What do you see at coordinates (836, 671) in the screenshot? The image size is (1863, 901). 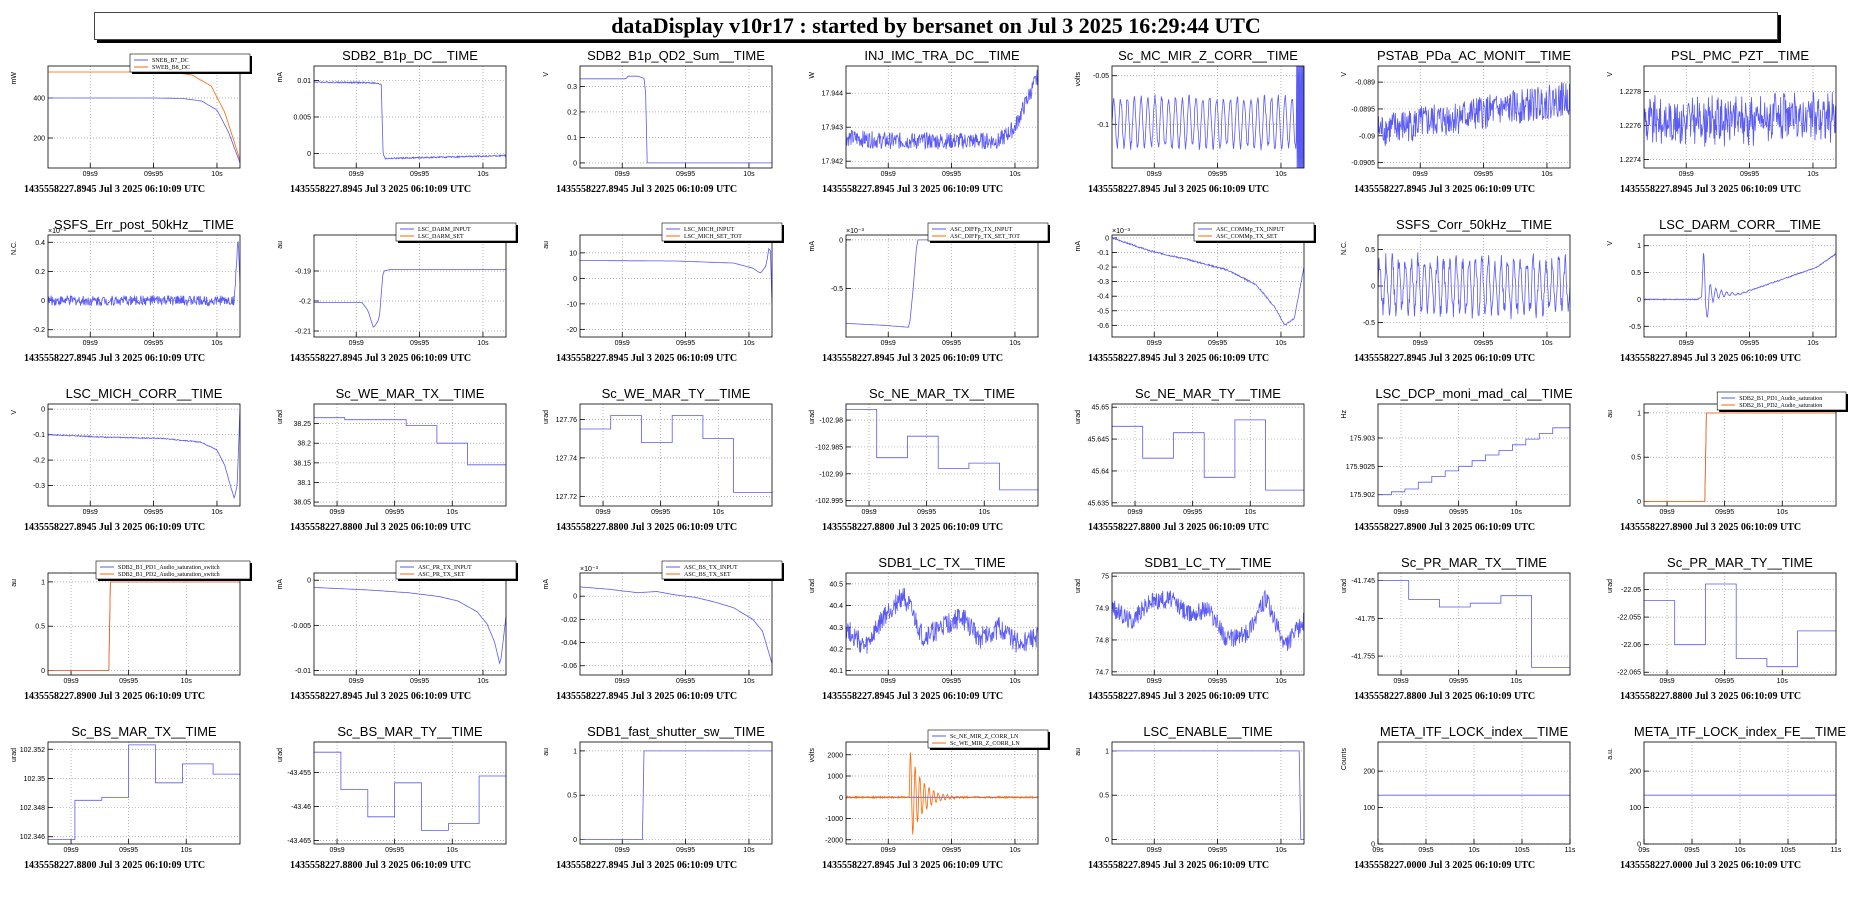 I see `y-tick-label: 40.1` at bounding box center [836, 671].